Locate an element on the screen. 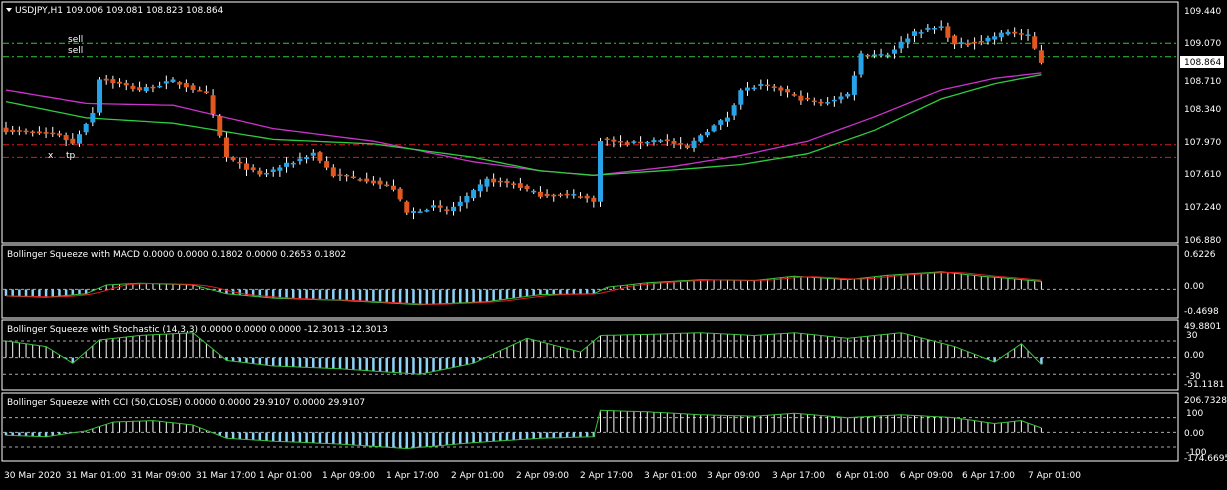 The width and height of the screenshot is (1227, 490). time-tick: 6 Apr 17:00 is located at coordinates (988, 476).